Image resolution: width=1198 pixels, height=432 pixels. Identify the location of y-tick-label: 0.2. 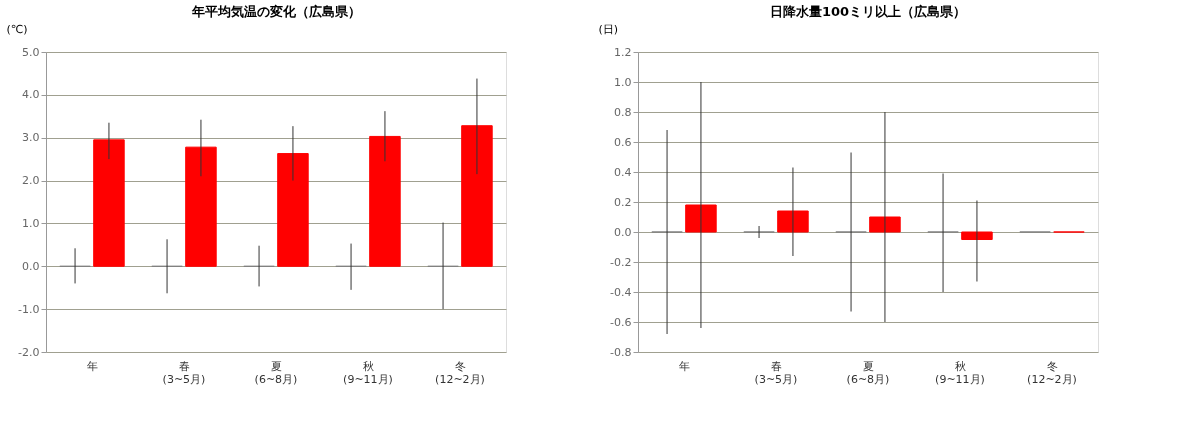
(623, 202).